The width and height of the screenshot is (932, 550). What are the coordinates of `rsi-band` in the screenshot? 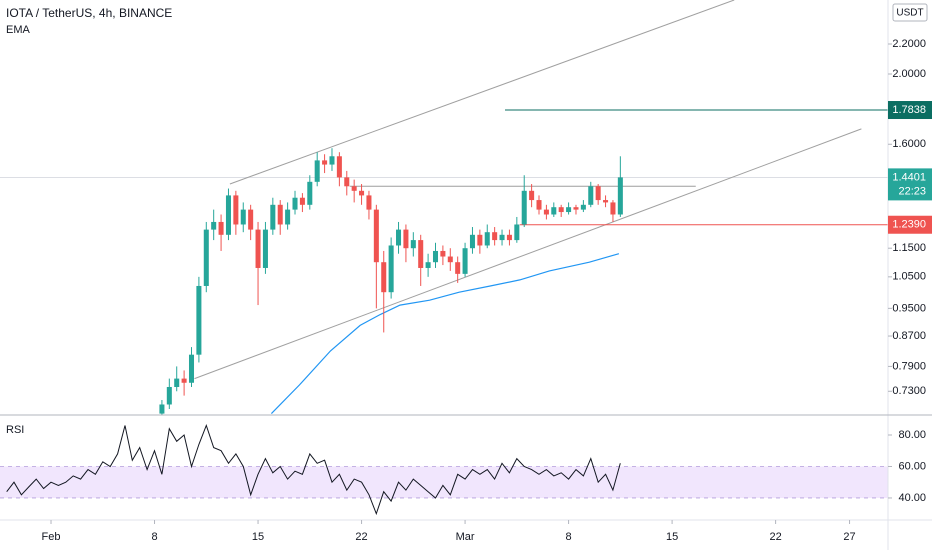 It's located at (444, 482).